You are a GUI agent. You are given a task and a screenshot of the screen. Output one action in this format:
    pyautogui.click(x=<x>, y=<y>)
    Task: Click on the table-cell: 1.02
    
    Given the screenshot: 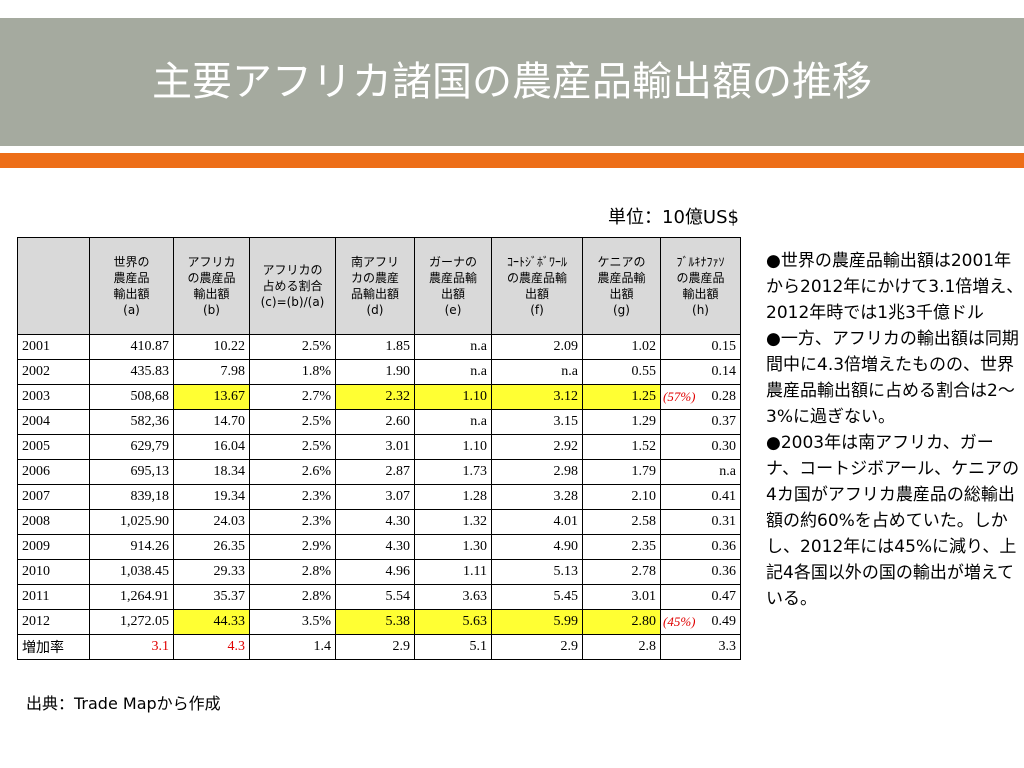 What is the action you would take?
    pyautogui.click(x=621, y=347)
    